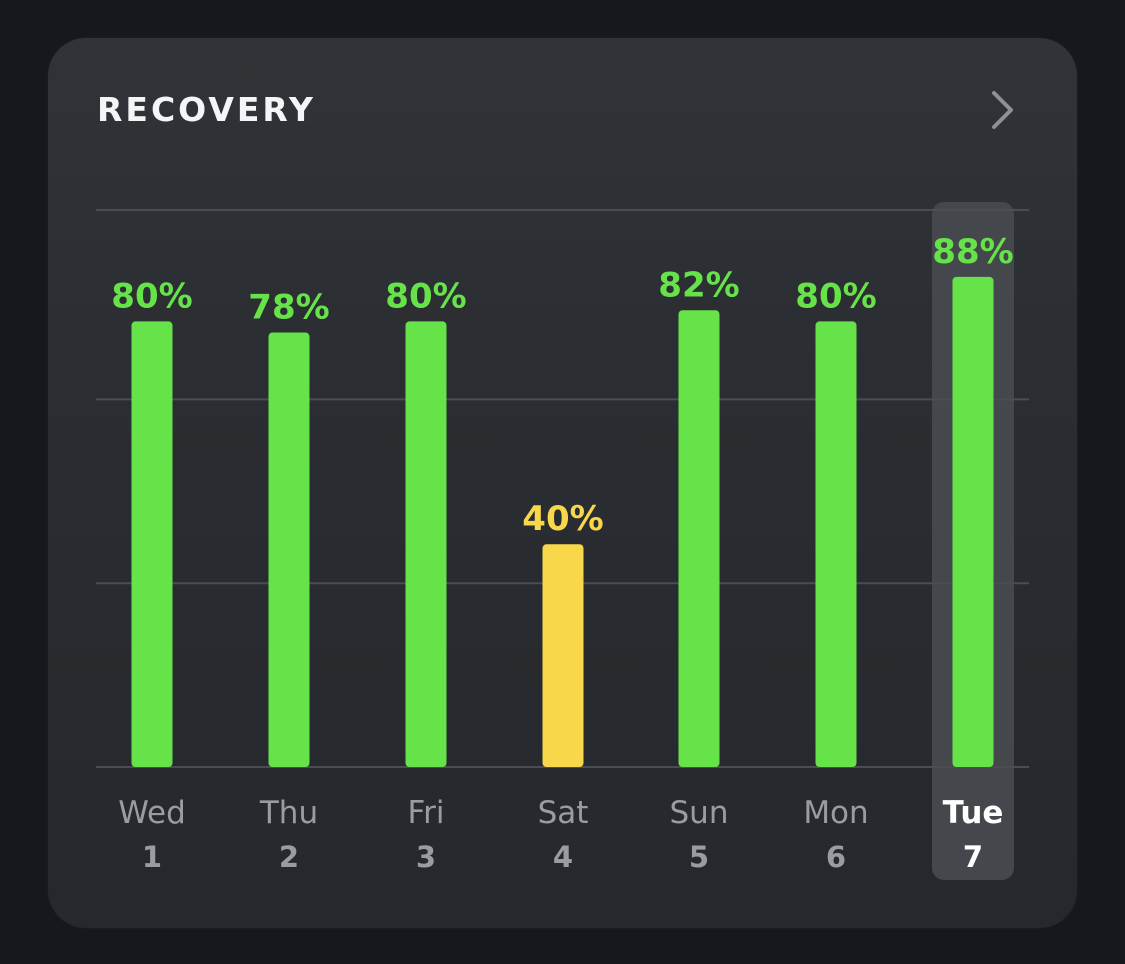 The image size is (1125, 964). I want to click on date-label: 2, so click(289, 857).